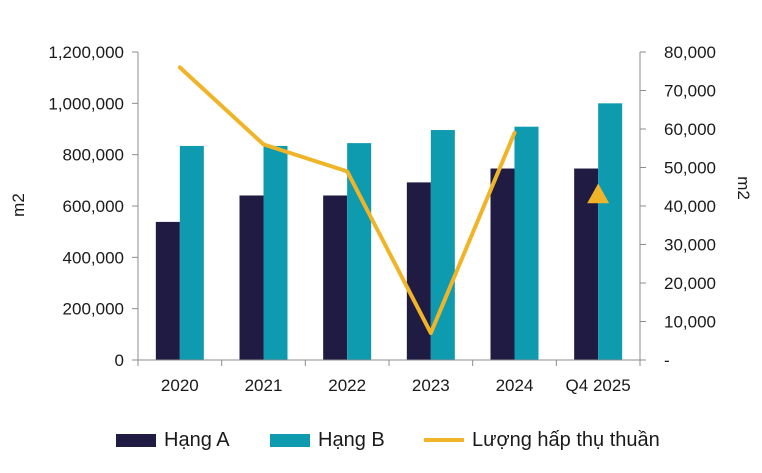  I want to click on legend-item-hang-a: Hạng A, so click(173, 440).